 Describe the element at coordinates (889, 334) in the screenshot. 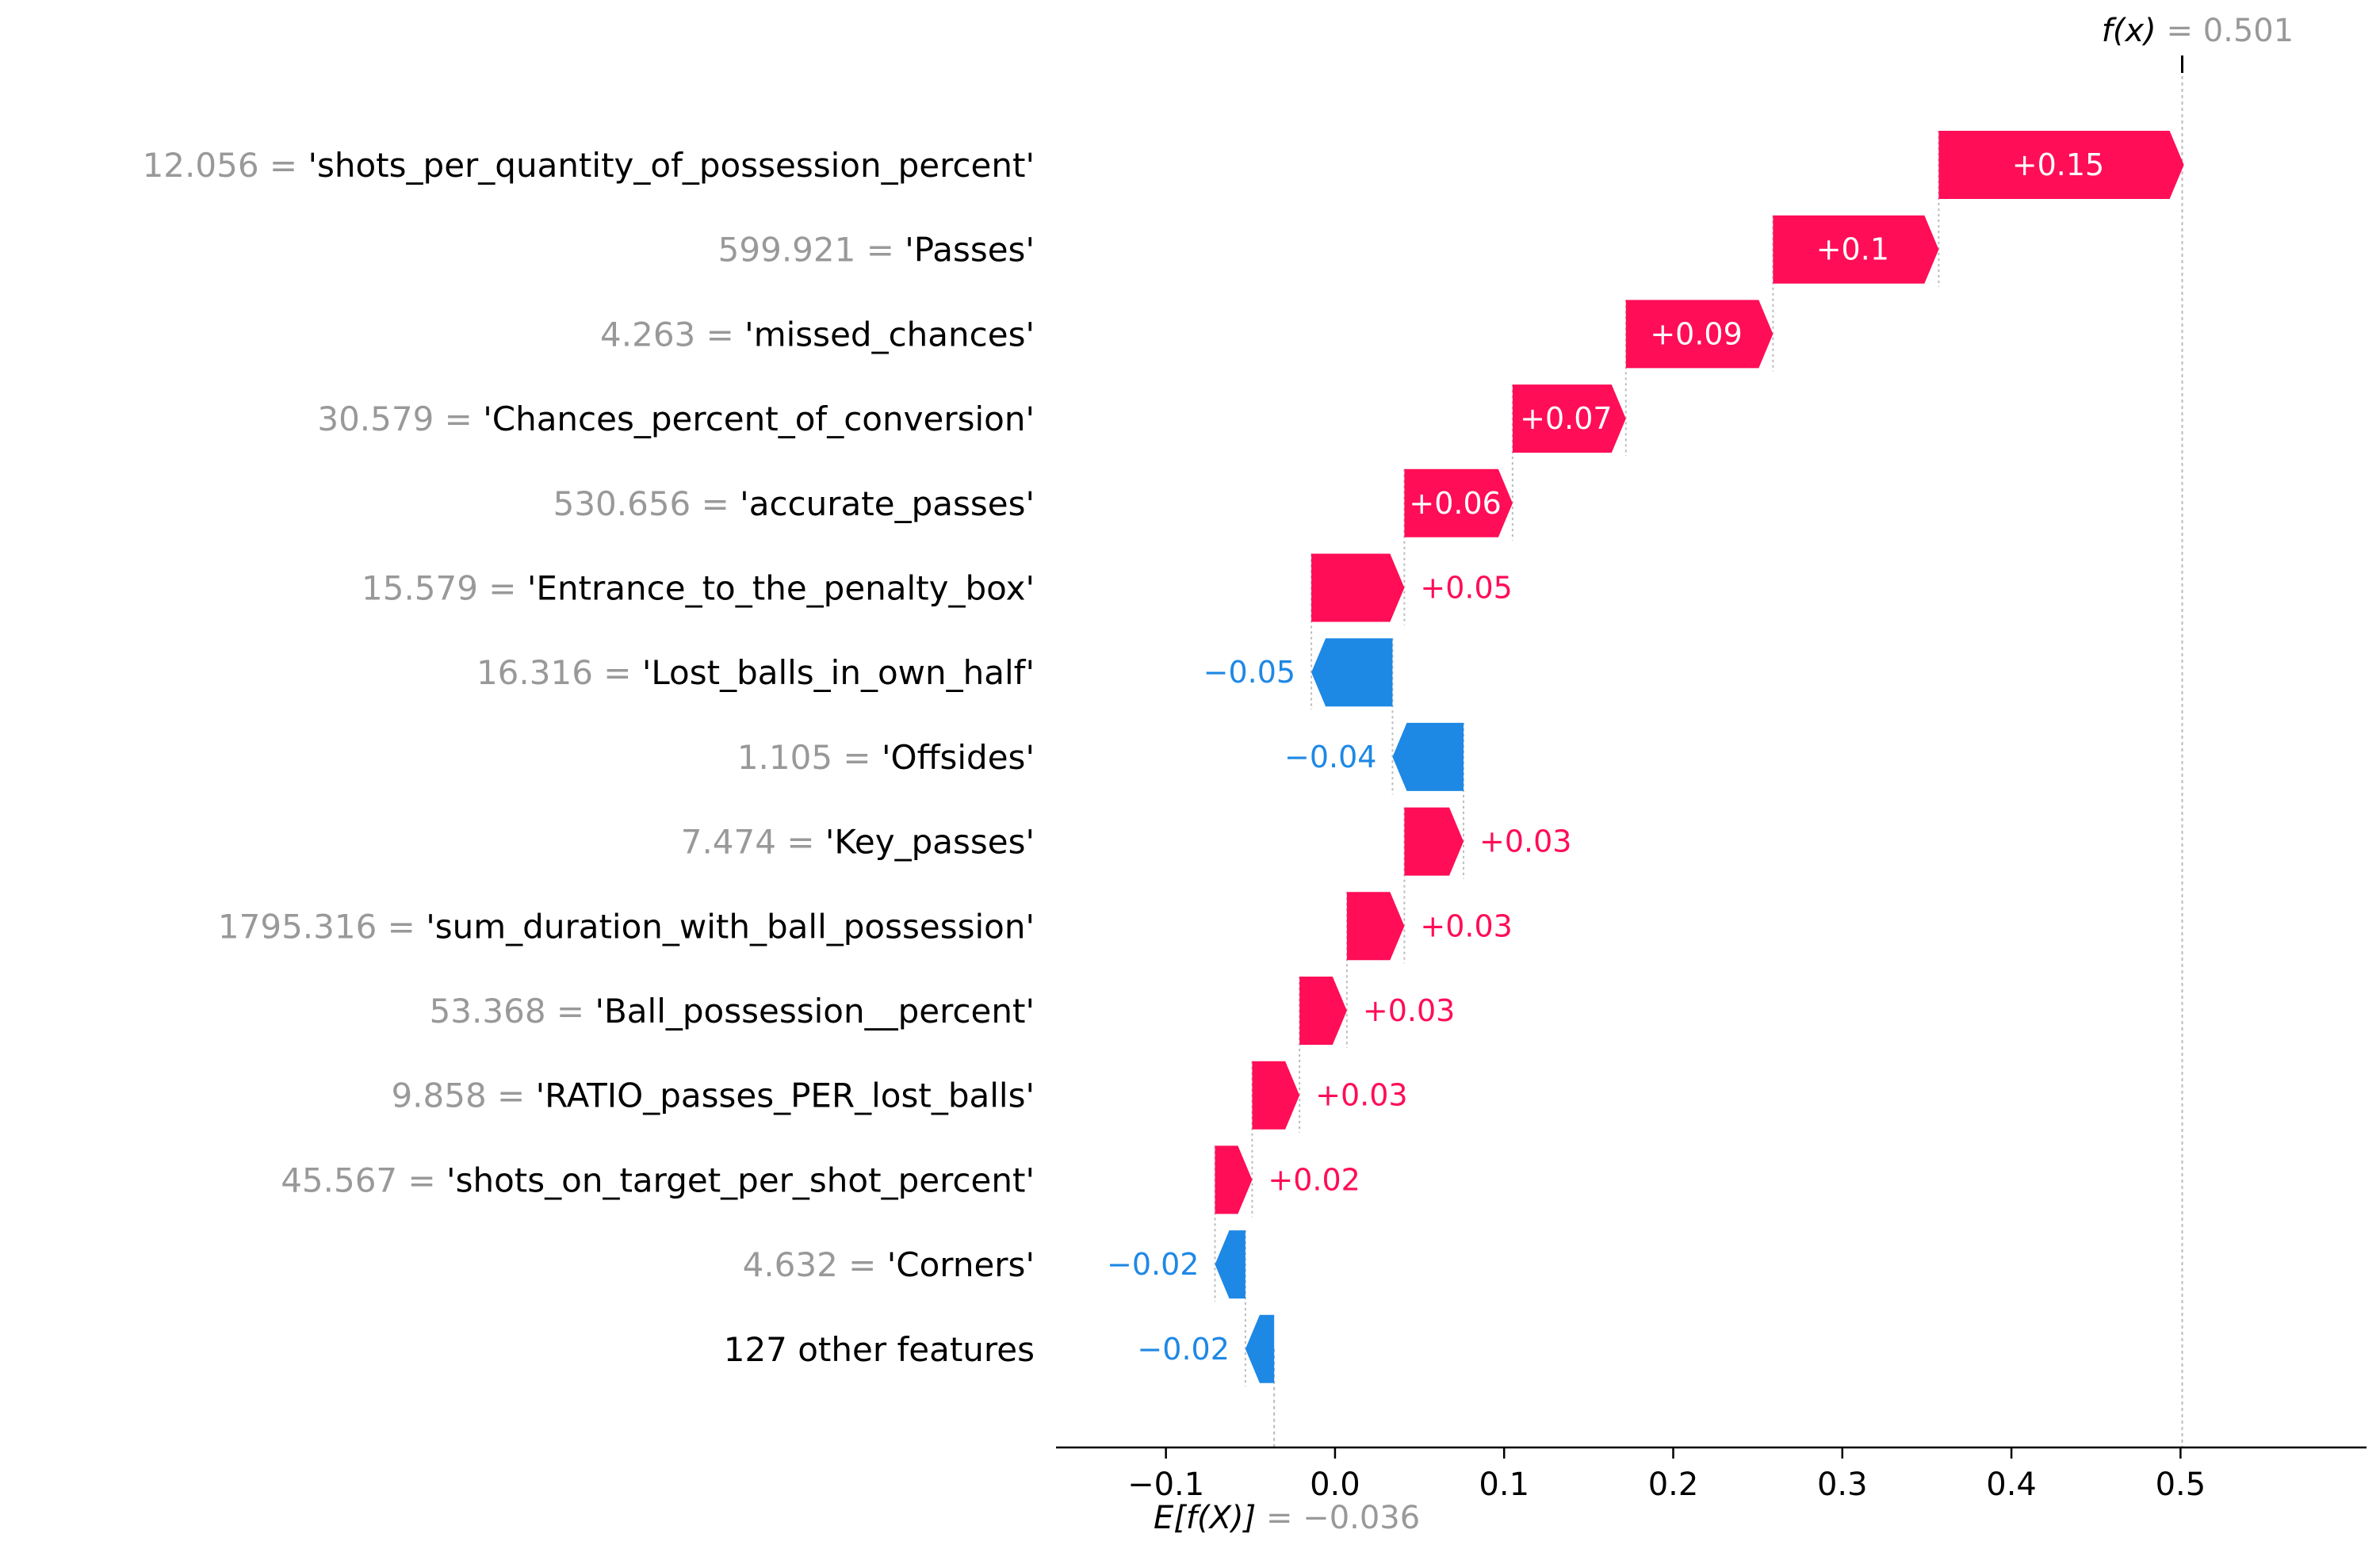

I see `feature-name: 'missed_chances'` at that location.